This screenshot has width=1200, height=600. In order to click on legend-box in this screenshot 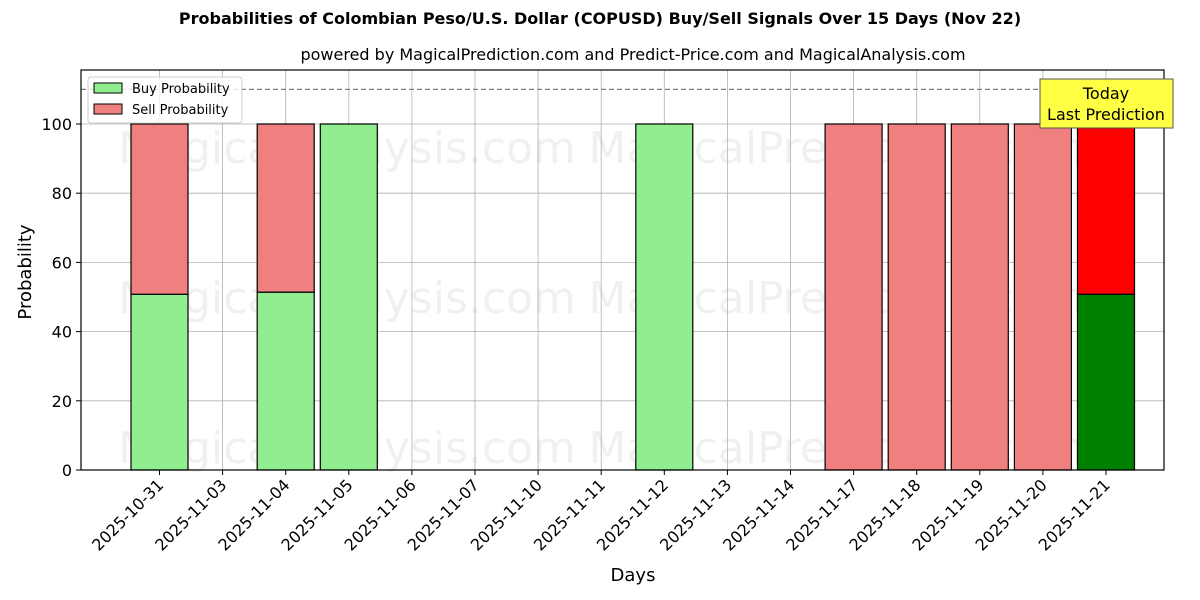, I will do `click(165, 100)`.